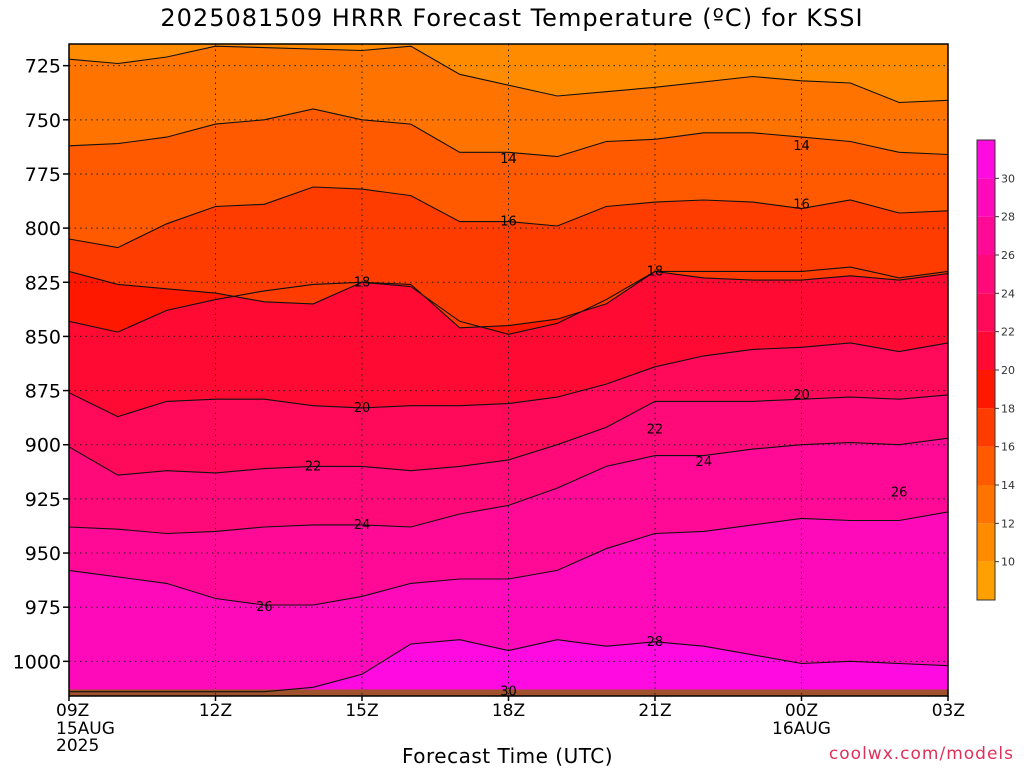 The image size is (1024, 768). I want to click on surface-band, so click(508, 692).